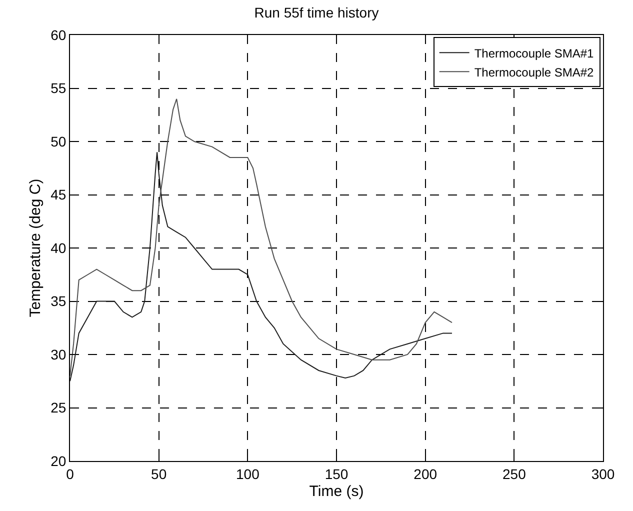 The image size is (633, 511). What do you see at coordinates (159, 474) in the screenshot?
I see `x-tick-label: 50` at bounding box center [159, 474].